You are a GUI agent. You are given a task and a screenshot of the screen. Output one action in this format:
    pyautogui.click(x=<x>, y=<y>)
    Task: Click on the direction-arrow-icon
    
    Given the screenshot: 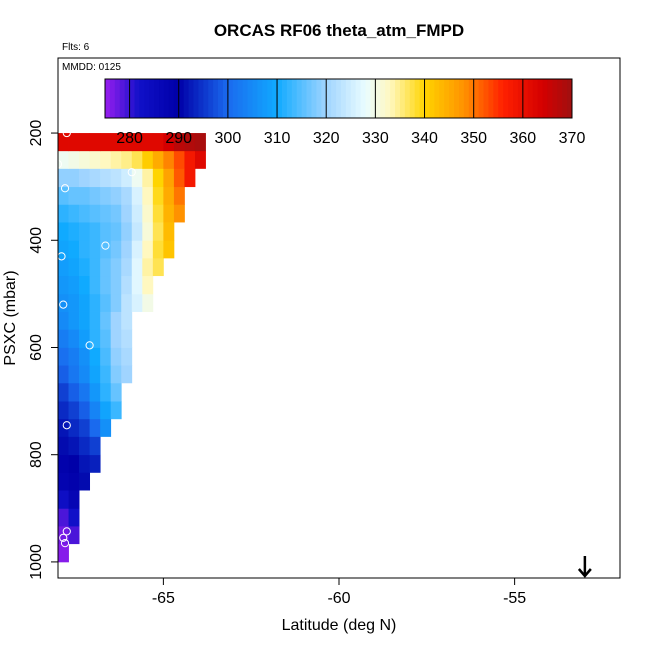 What is the action you would take?
    pyautogui.click(x=584, y=567)
    